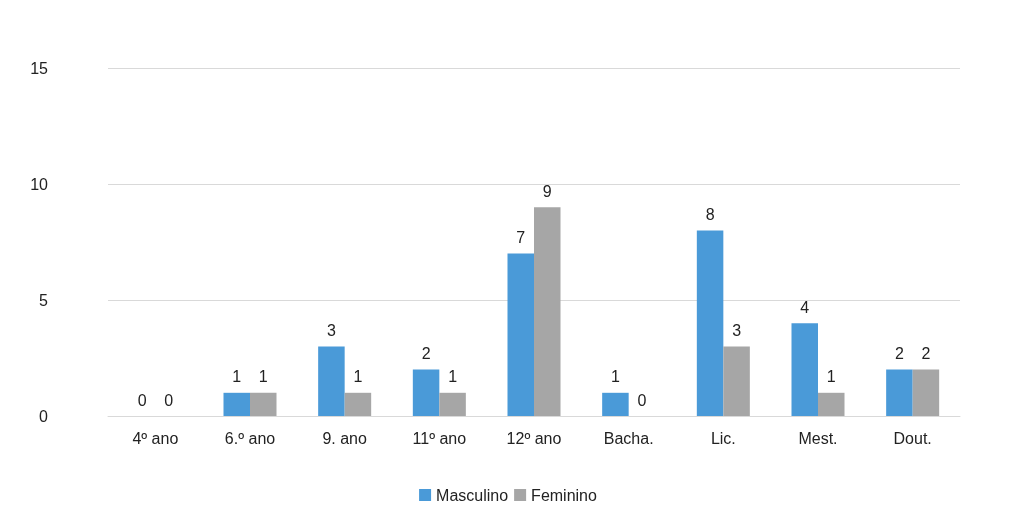  I want to click on data-label: 7, so click(521, 238).